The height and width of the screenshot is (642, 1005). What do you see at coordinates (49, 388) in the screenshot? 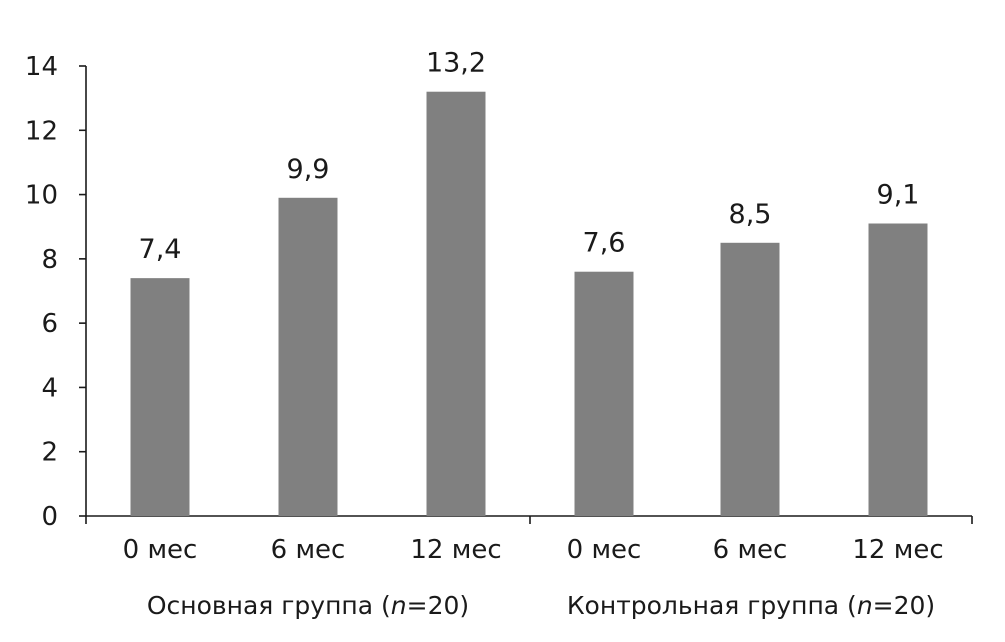
I see `y-tick-label: 4` at bounding box center [49, 388].